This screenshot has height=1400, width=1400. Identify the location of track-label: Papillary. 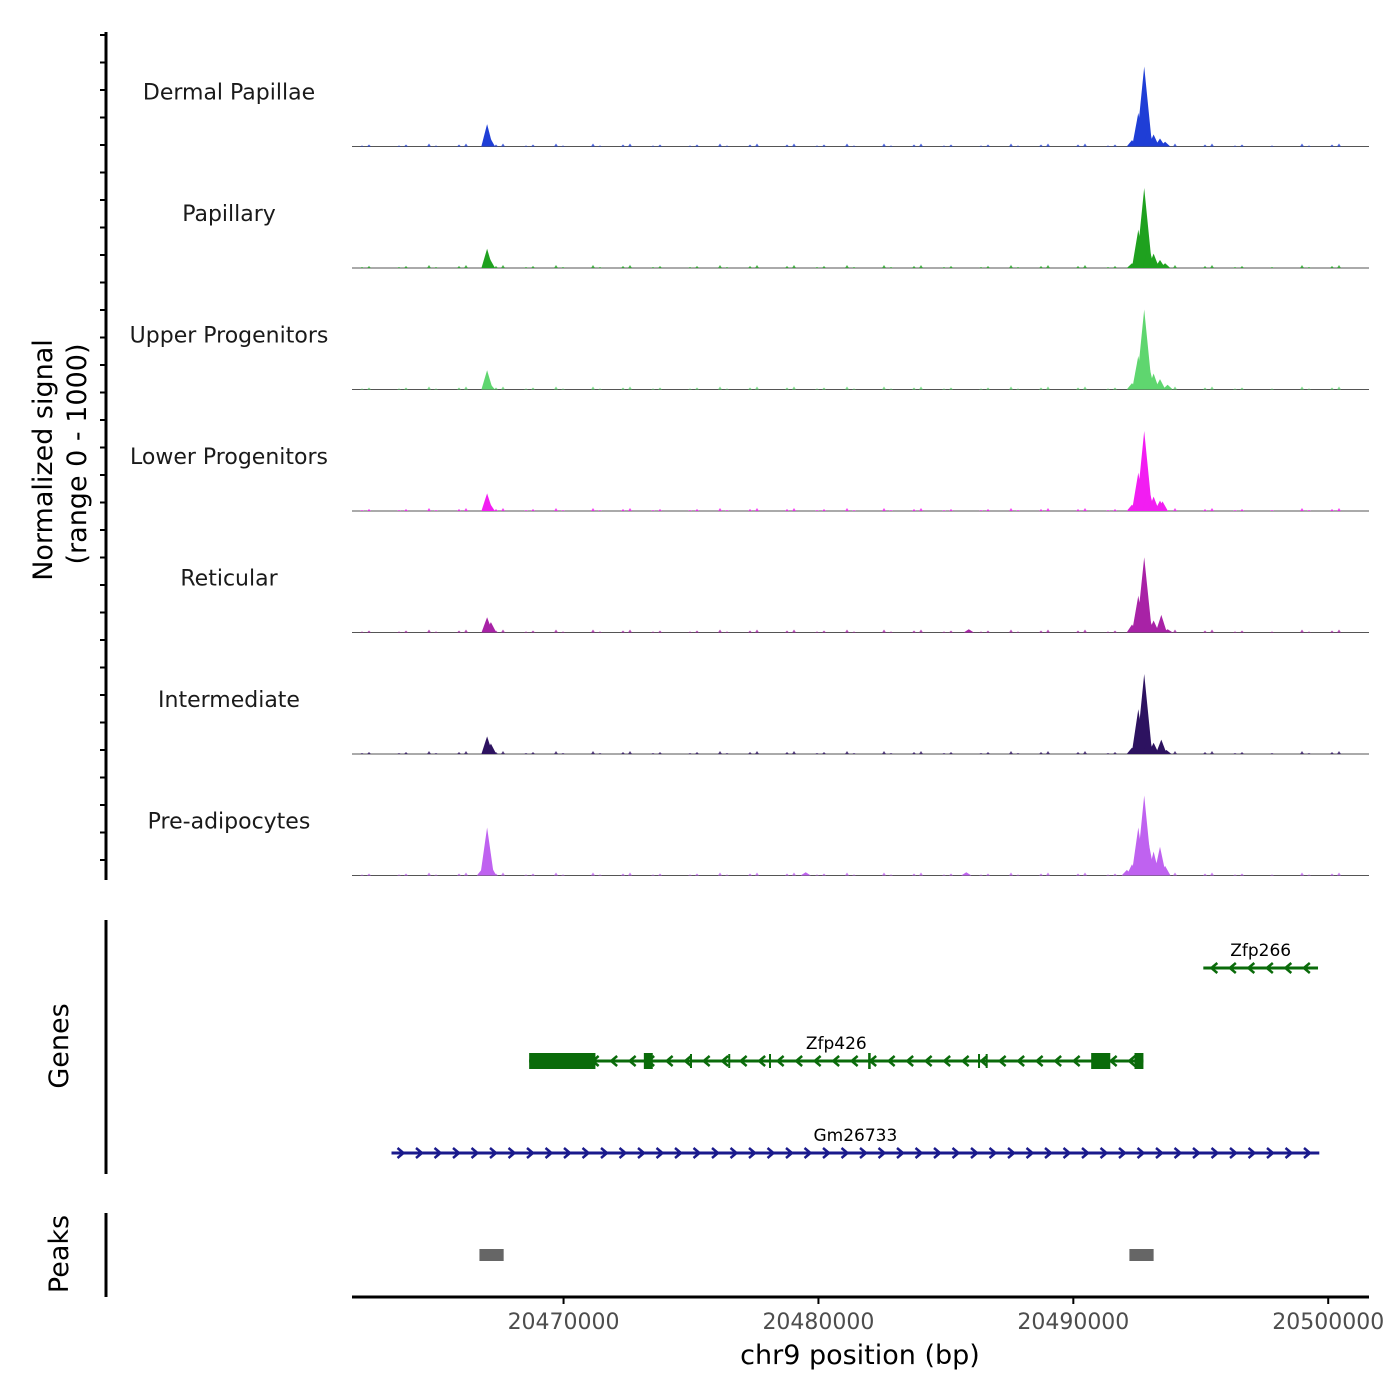
(229, 214).